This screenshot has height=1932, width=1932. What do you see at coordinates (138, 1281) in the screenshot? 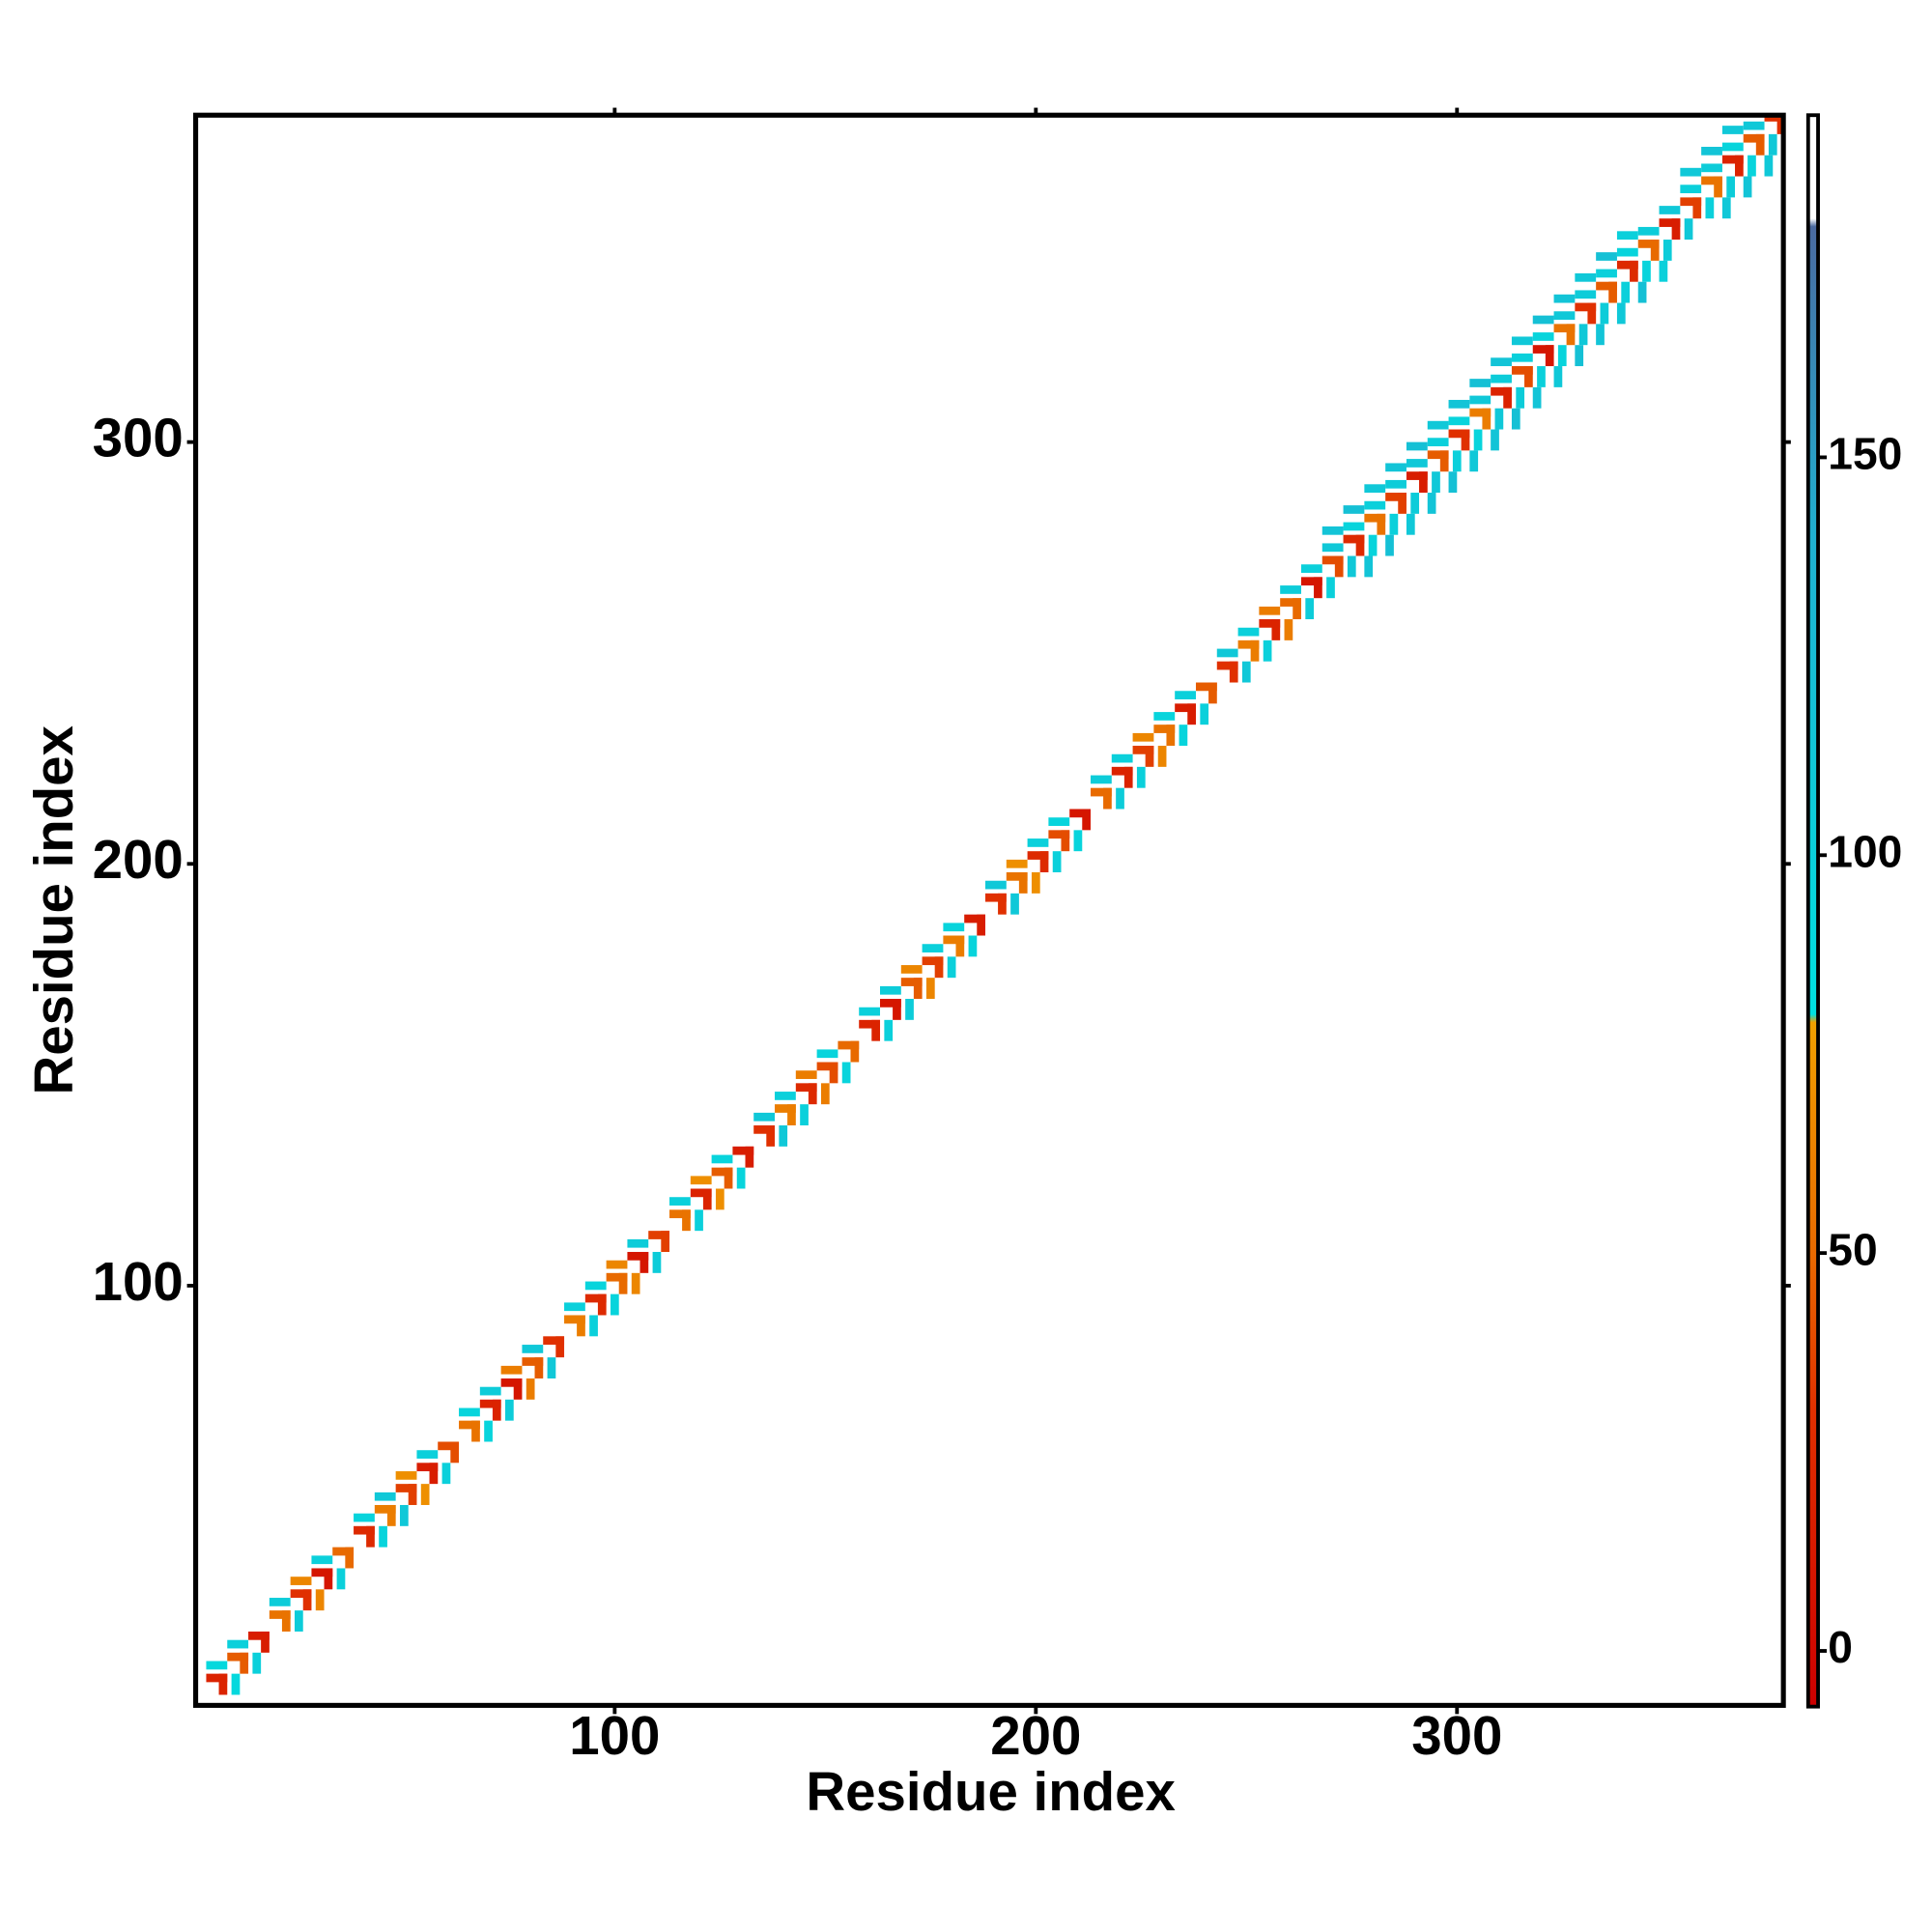
I see `y-tick-label: 100` at bounding box center [138, 1281].